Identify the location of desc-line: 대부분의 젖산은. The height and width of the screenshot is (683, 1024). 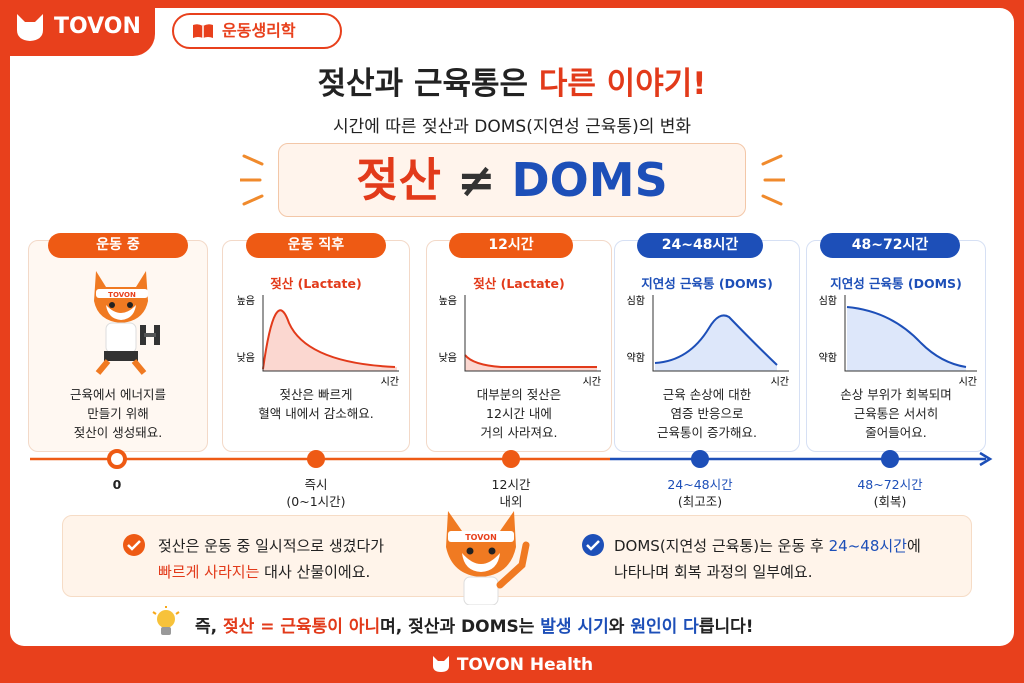
(519, 394).